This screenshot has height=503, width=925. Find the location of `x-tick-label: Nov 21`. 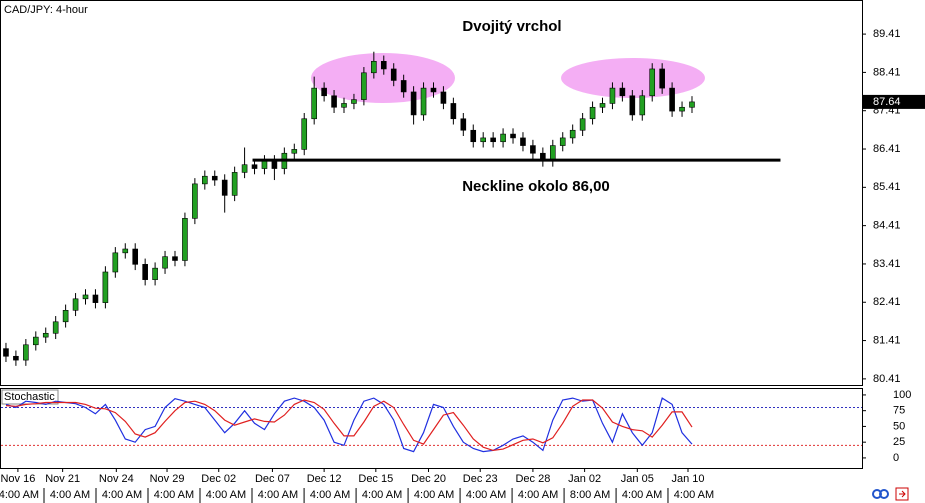

x-tick-label: Nov 21 is located at coordinates (62, 479).